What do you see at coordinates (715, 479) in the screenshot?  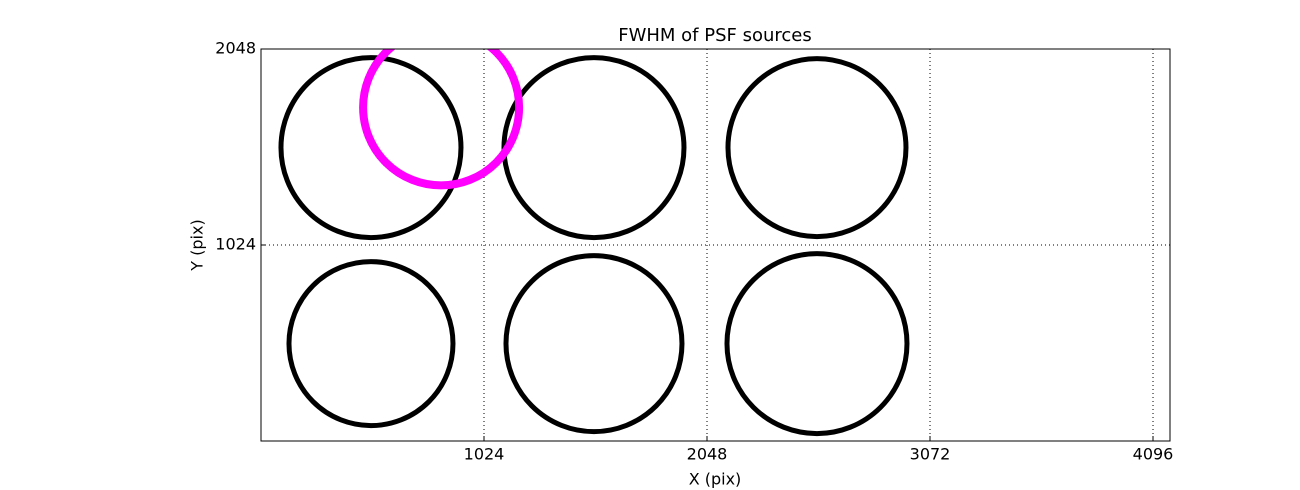 I see `x-axis-label: X (pix)` at bounding box center [715, 479].